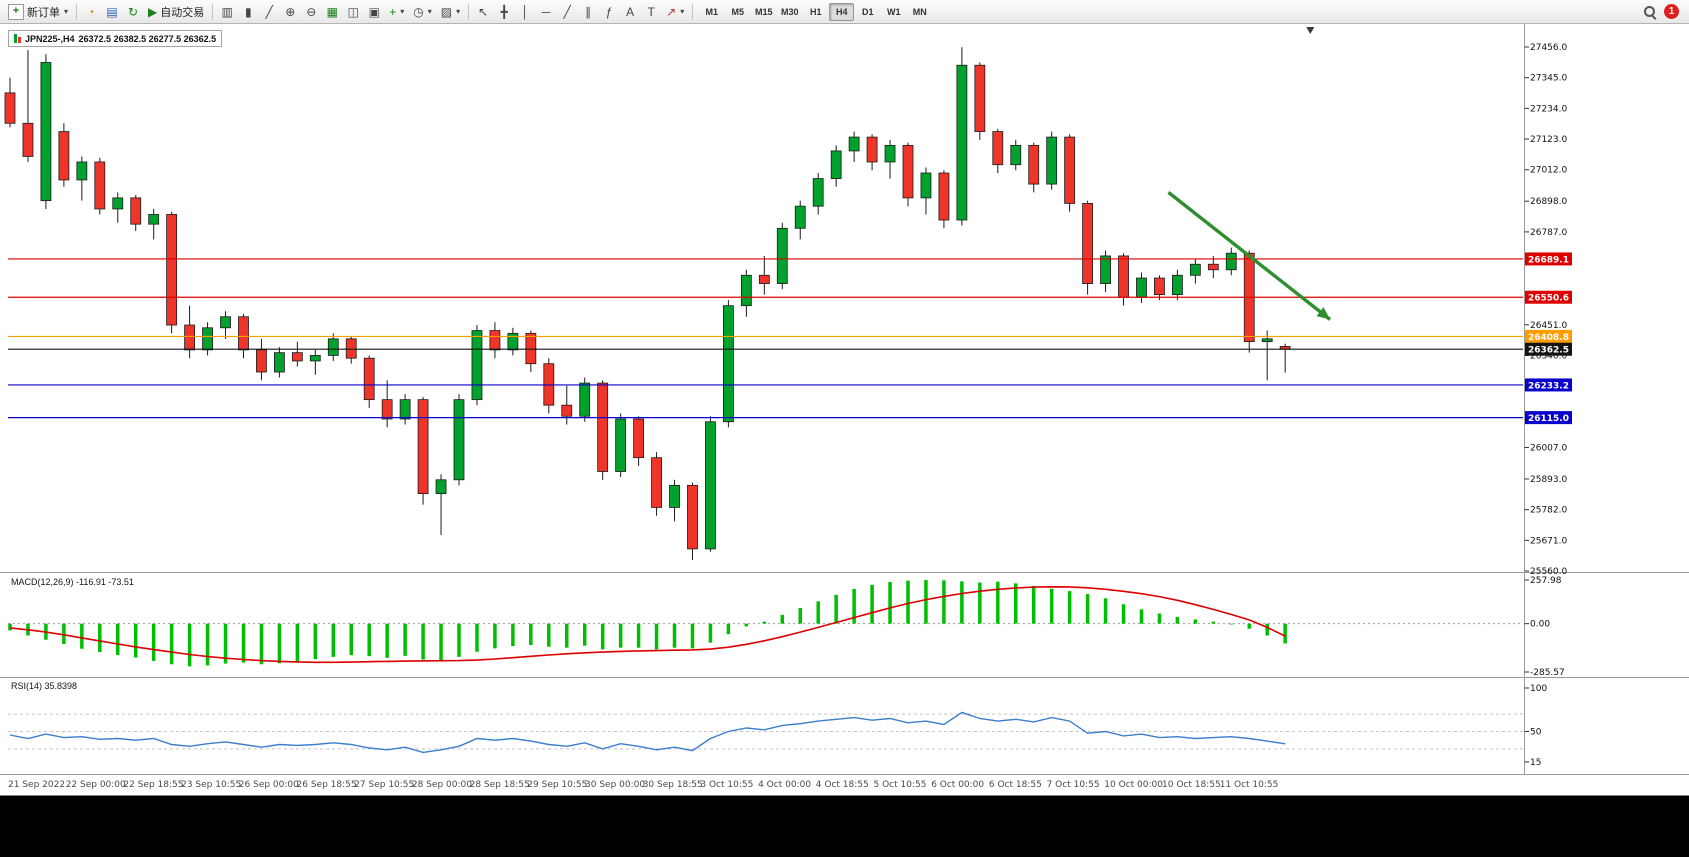 The image size is (1689, 857). Describe the element at coordinates (50, 38) in the screenshot. I see `chart-symbol-period: JPN225-,H4` at that location.